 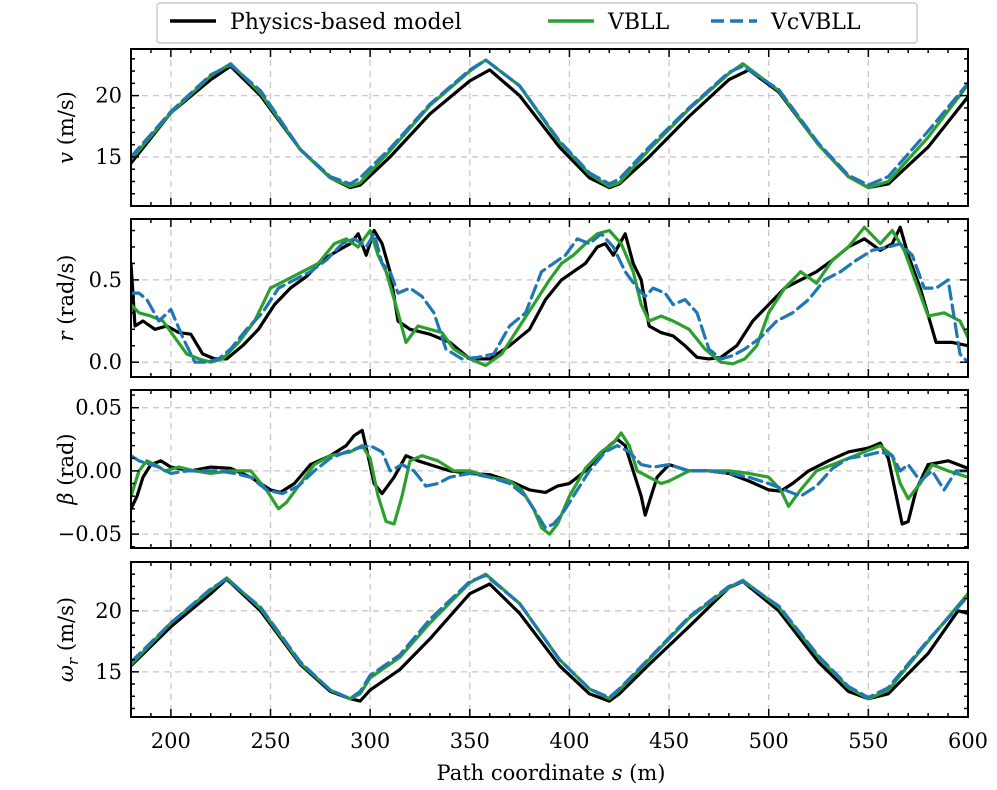 What do you see at coordinates (108, 96) in the screenshot?
I see `y-tick-label-v: 20` at bounding box center [108, 96].